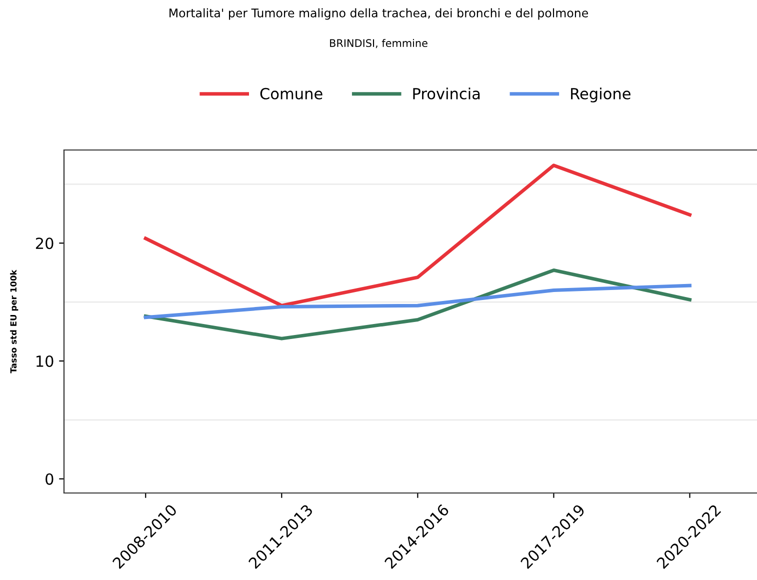 The image size is (757, 580). Describe the element at coordinates (446, 94) in the screenshot. I see `legend-label: Provincia` at that location.